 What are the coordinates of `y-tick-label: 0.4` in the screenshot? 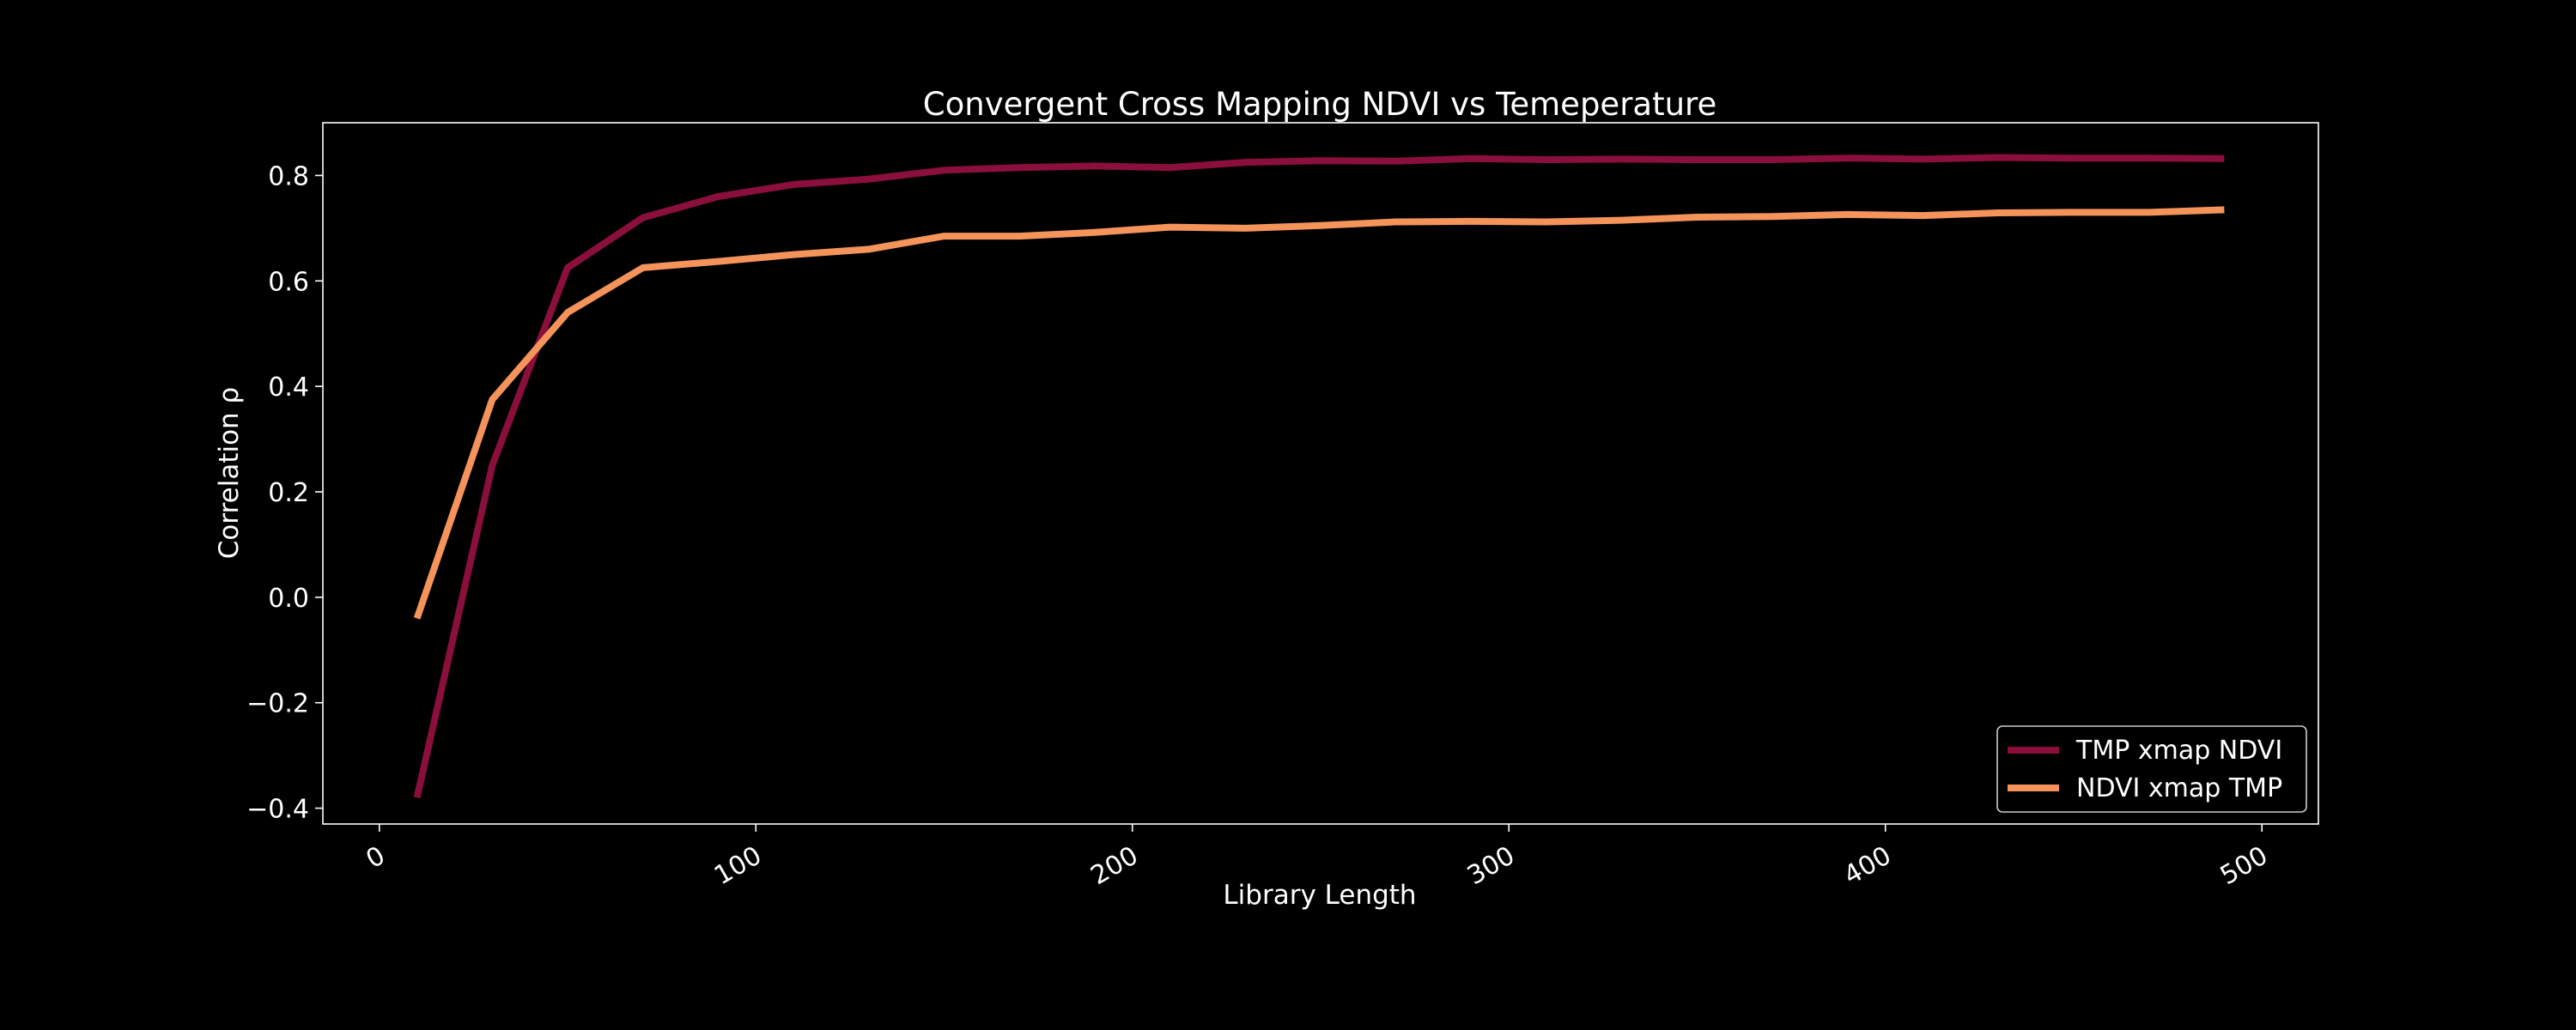 It's located at (289, 388).